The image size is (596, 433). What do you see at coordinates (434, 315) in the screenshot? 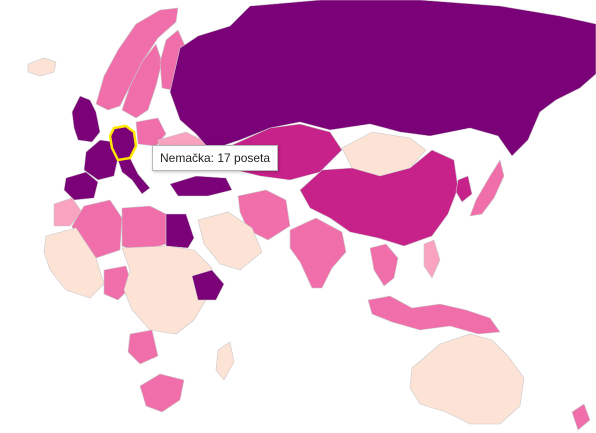
I see `country-indonesia` at bounding box center [434, 315].